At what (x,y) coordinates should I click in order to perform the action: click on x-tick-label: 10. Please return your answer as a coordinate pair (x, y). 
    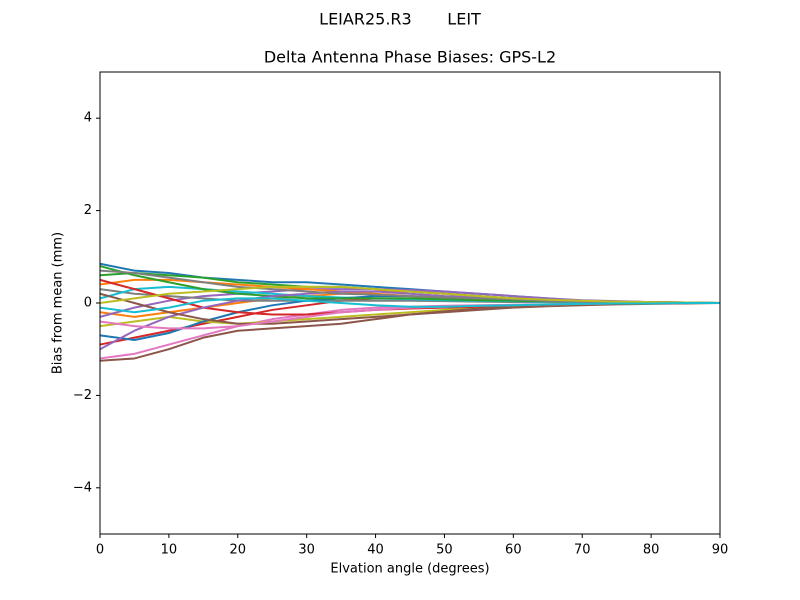
    Looking at the image, I should click on (169, 550).